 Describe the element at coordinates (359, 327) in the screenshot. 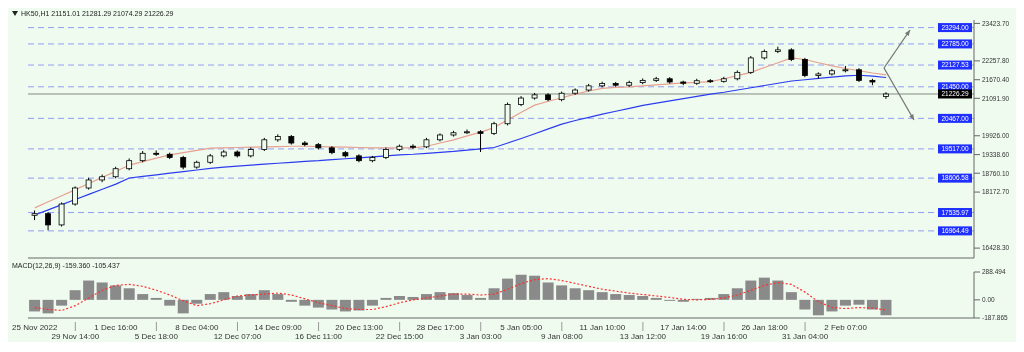

I see `x-tick-label: 20 Dec 13:00` at that location.